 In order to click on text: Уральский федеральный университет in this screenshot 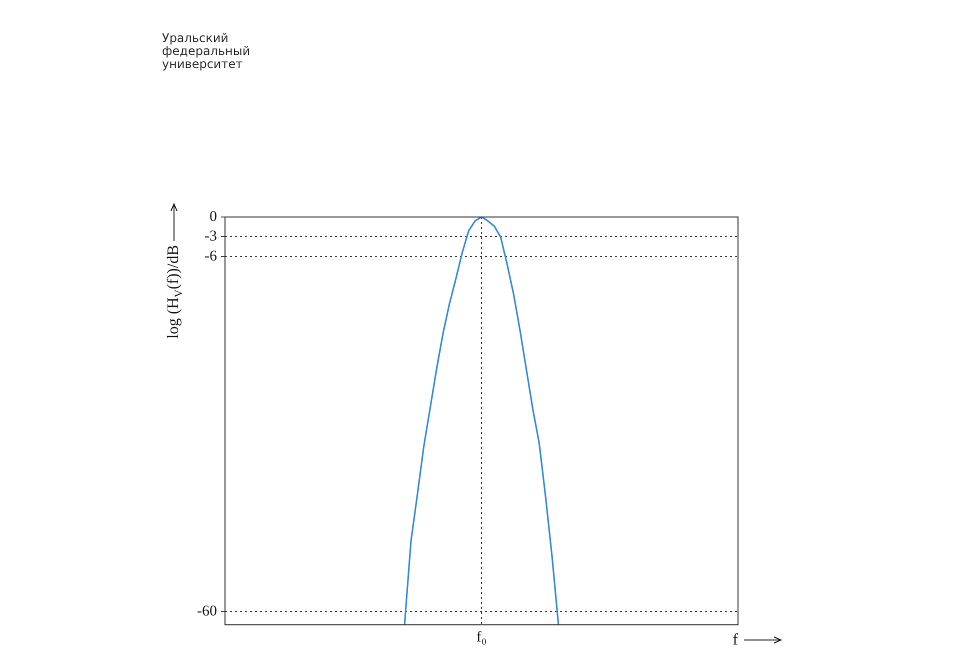, I will do `click(207, 51)`.